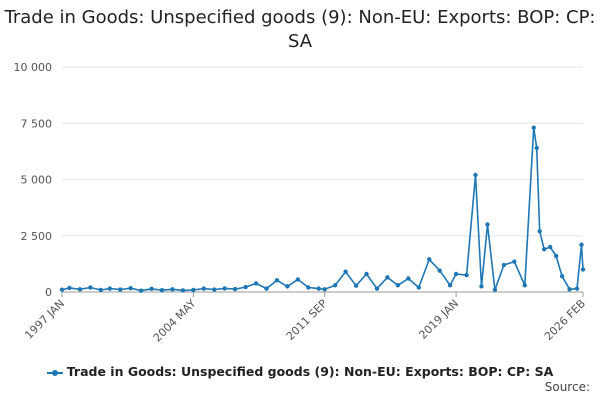  Describe the element at coordinates (37, 123) in the screenshot. I see `y-tick-label: 7 500` at that location.